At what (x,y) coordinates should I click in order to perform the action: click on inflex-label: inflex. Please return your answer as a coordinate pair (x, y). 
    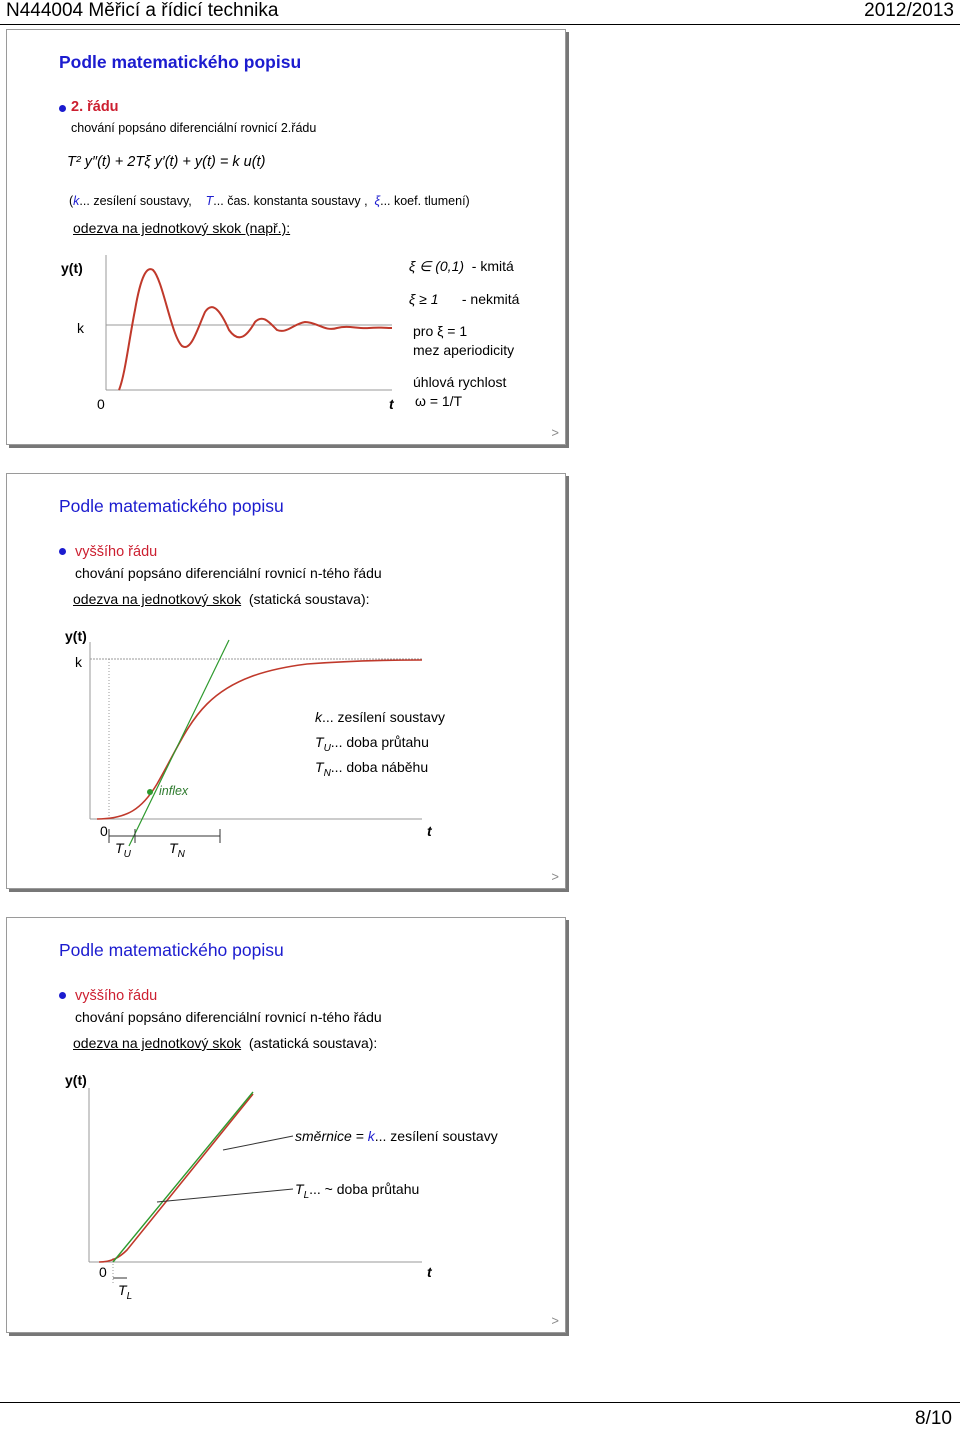
    Looking at the image, I should click on (174, 791).